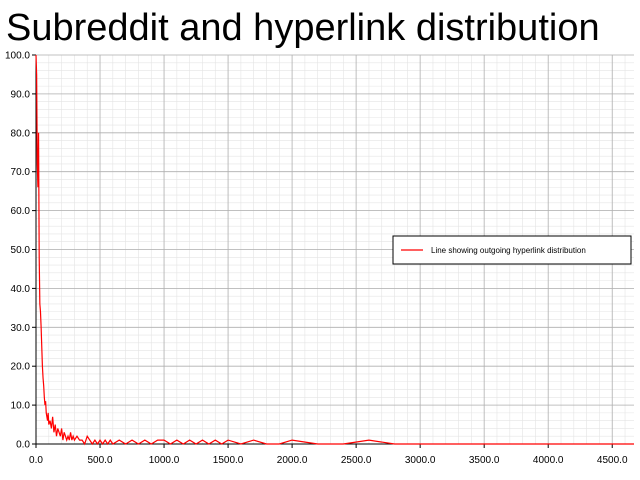 The width and height of the screenshot is (640, 480). I want to click on y-tick-label: 0.0, so click(23, 445).